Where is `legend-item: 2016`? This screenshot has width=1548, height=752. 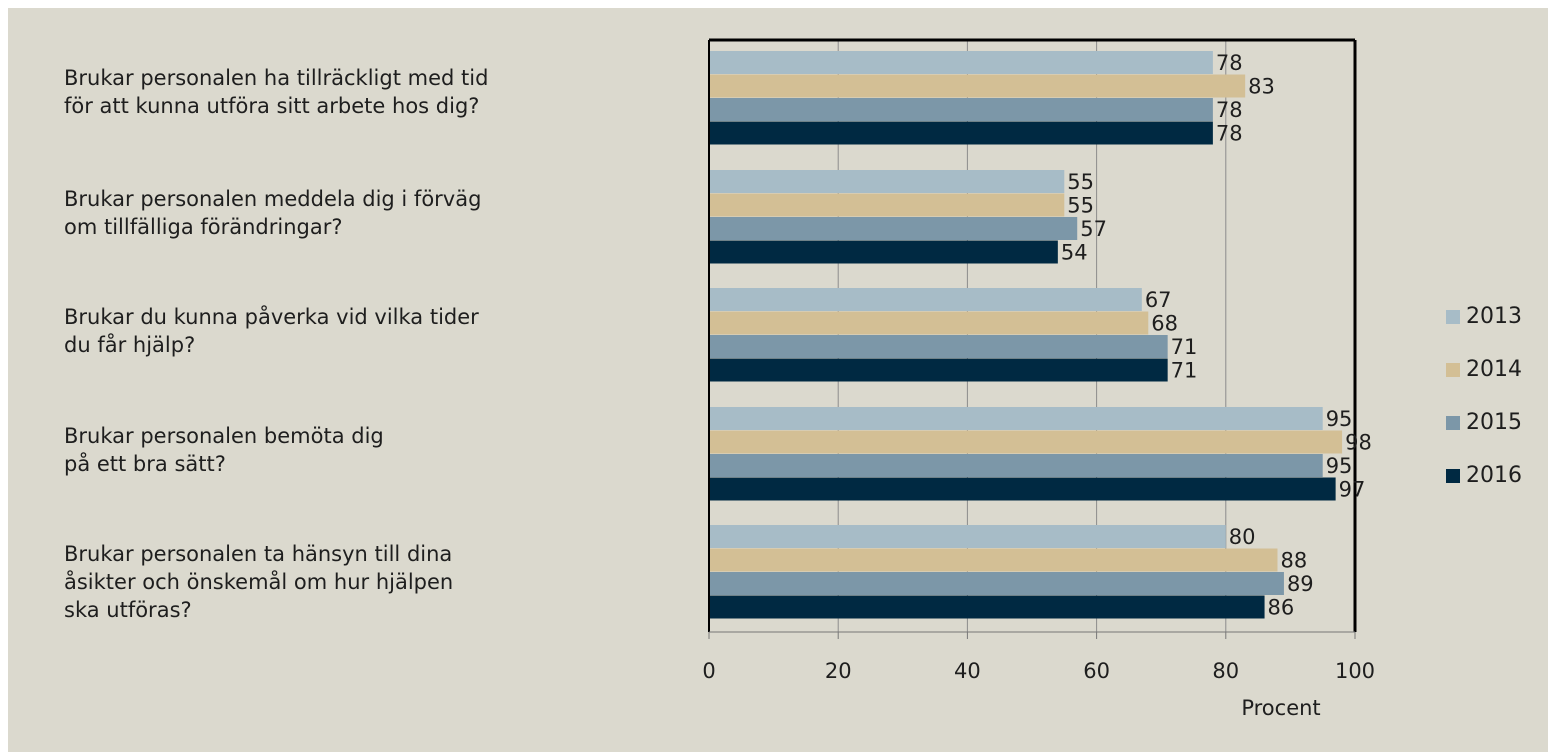
legend-item: 2016 is located at coordinates (1484, 475).